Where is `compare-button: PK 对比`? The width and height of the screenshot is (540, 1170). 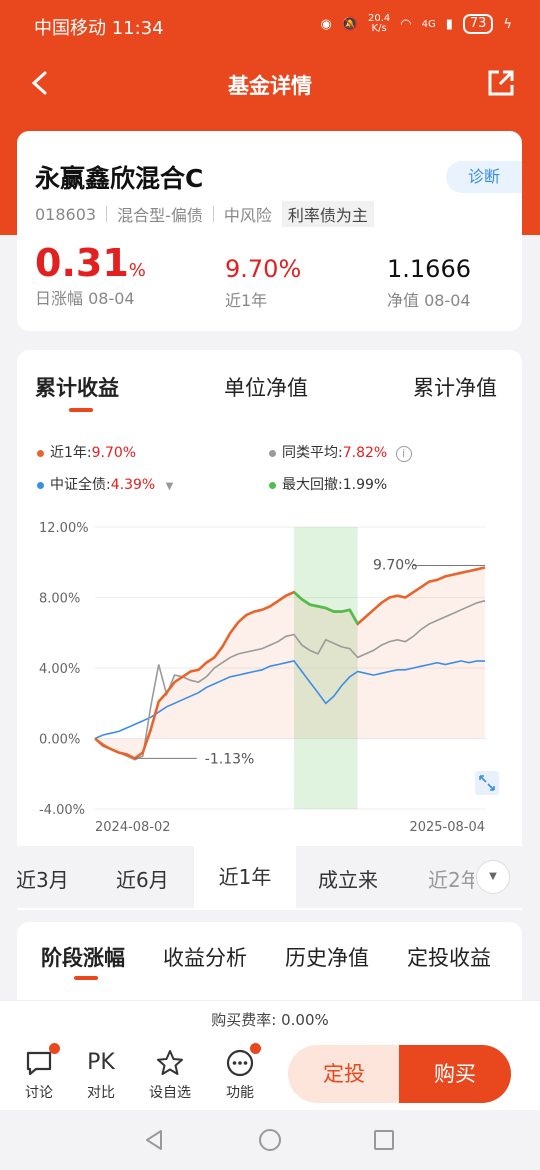 compare-button: PK 对比 is located at coordinates (101, 1075).